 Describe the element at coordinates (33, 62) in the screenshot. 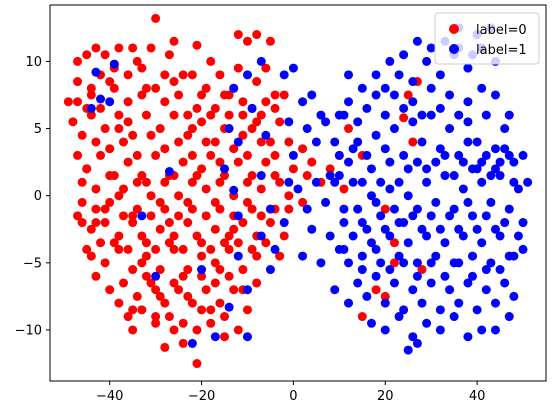

I see `y-tick-label: 10` at that location.